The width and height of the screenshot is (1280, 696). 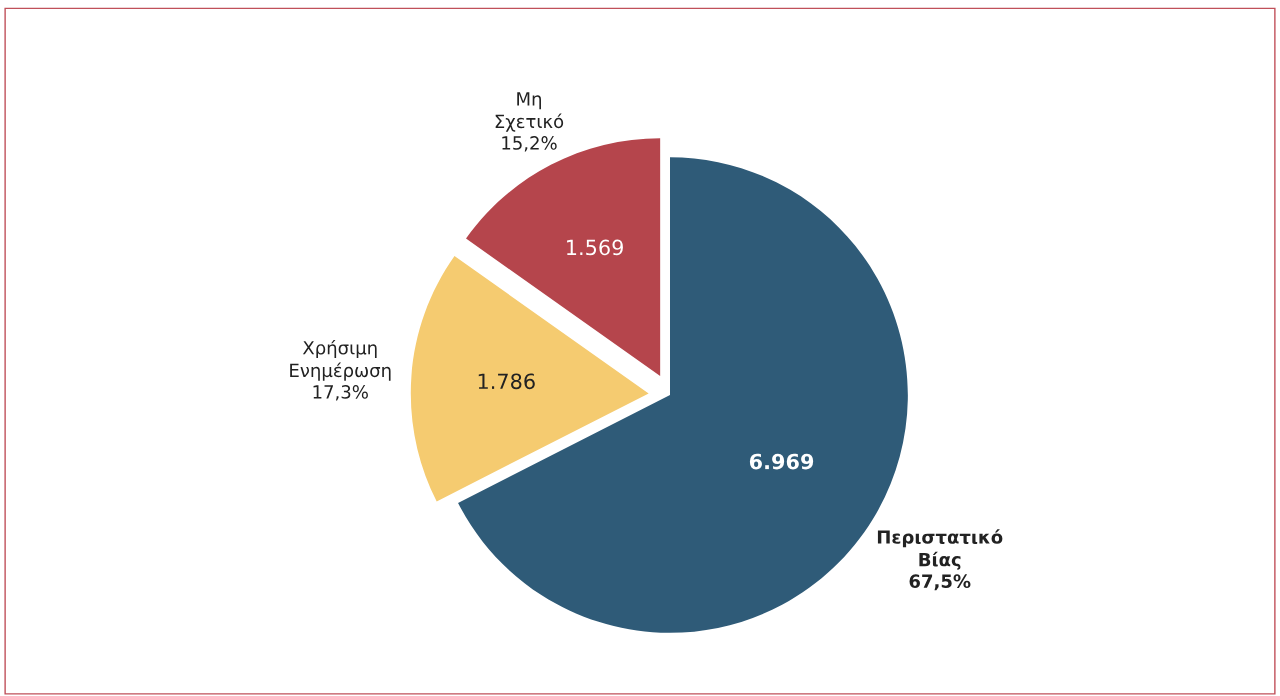 What do you see at coordinates (781, 461) in the screenshot?
I see `data-label: 6.969` at bounding box center [781, 461].